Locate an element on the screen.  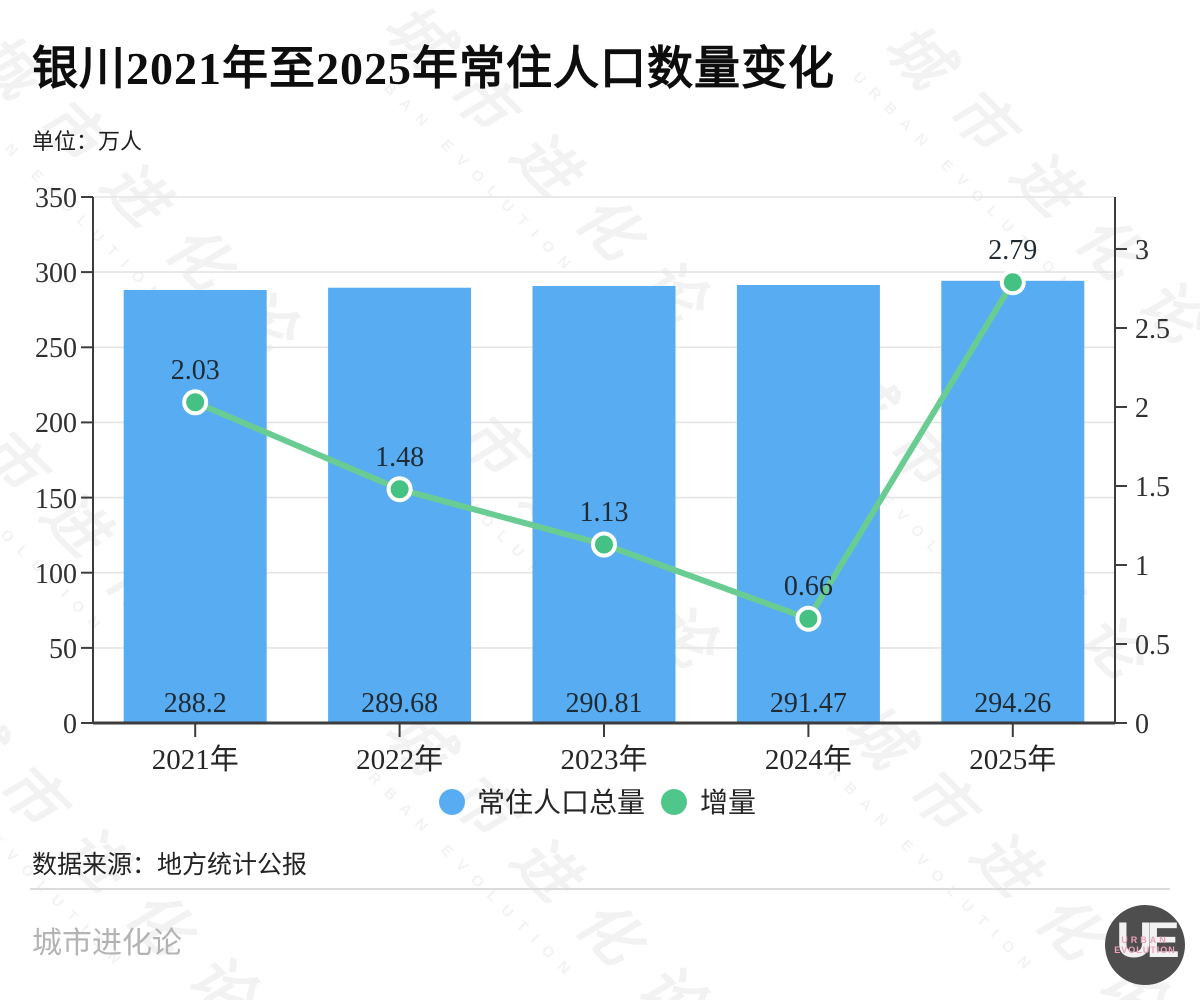
bar-value-labels: 288.2 289.68 290.81 291.47 294.26 is located at coordinates (608, 703).